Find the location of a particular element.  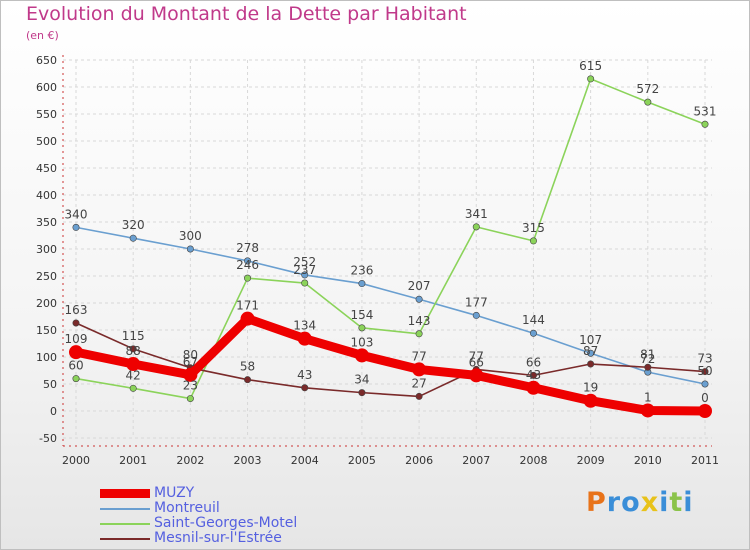

data-label: 50 is located at coordinates (704, 371).